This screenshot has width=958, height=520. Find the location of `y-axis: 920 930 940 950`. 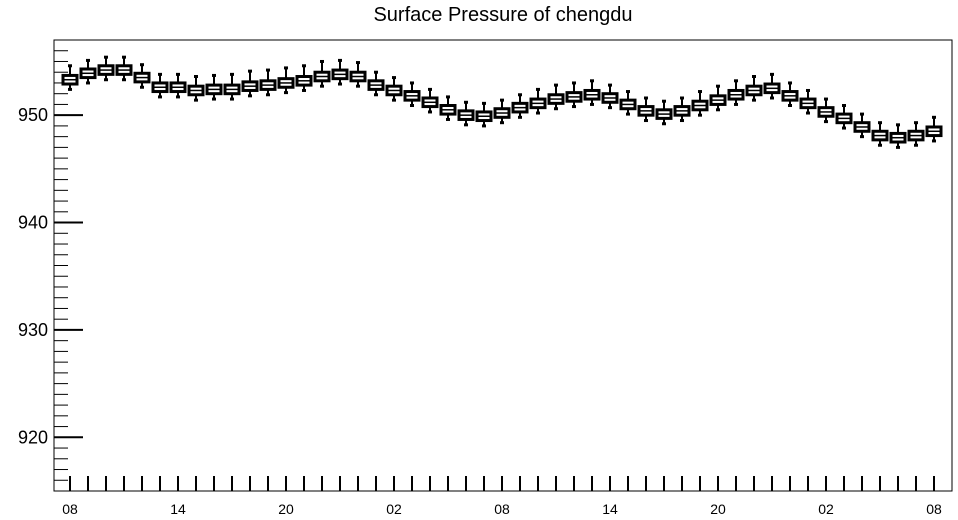

y-axis: 920 930 940 950 is located at coordinates (50, 265).